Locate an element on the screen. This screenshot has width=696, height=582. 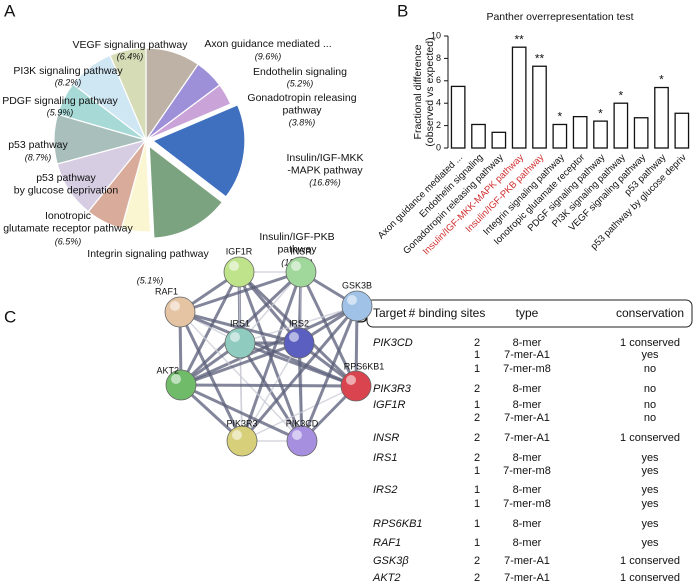
slice-label: p53 pathway is located at coordinates (38, 145).